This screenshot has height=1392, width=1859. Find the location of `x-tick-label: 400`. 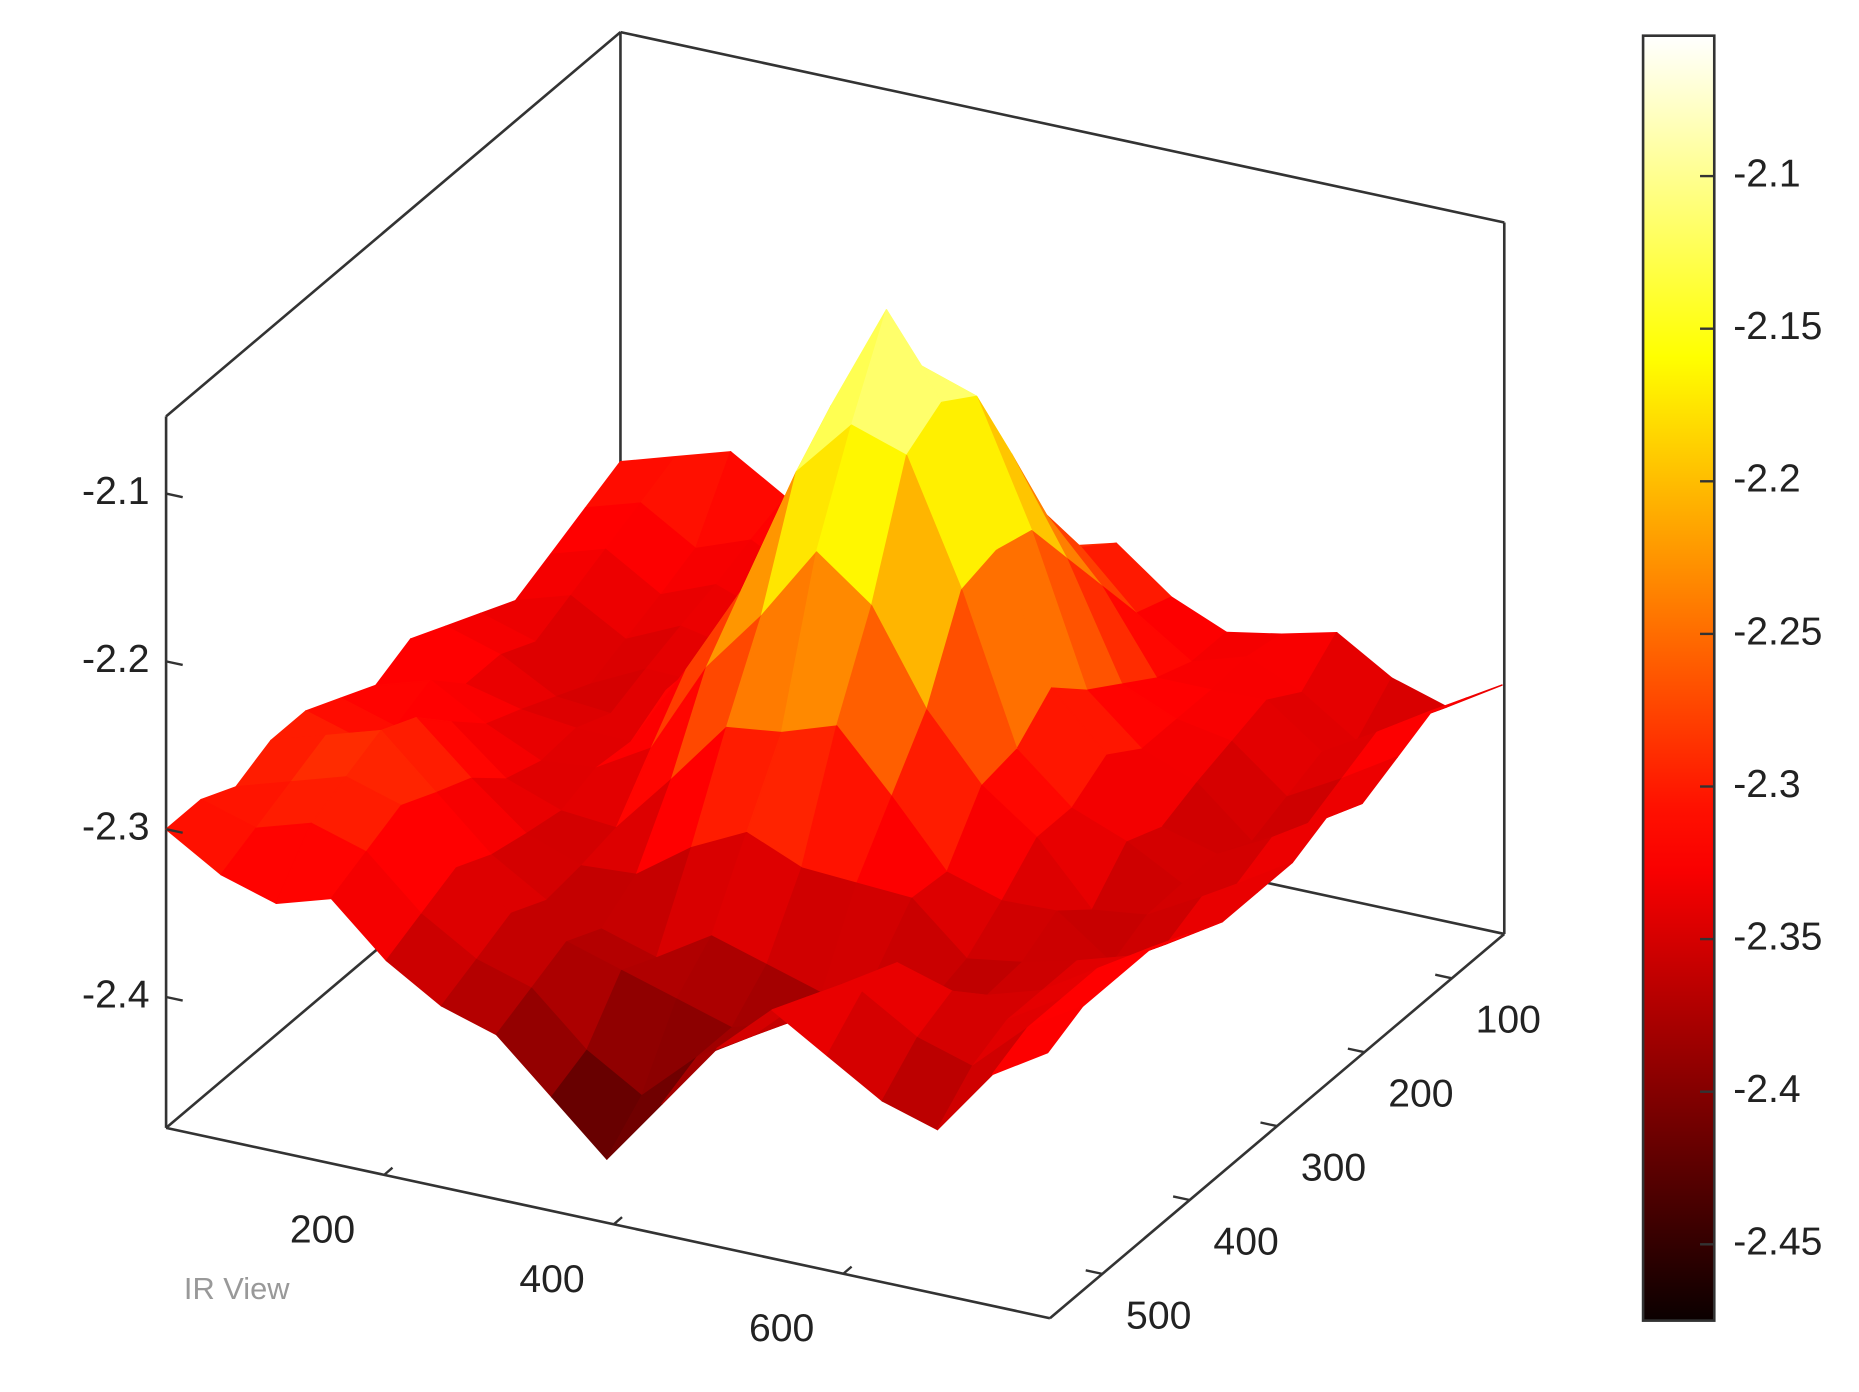

x-tick-label: 400 is located at coordinates (551, 1279).